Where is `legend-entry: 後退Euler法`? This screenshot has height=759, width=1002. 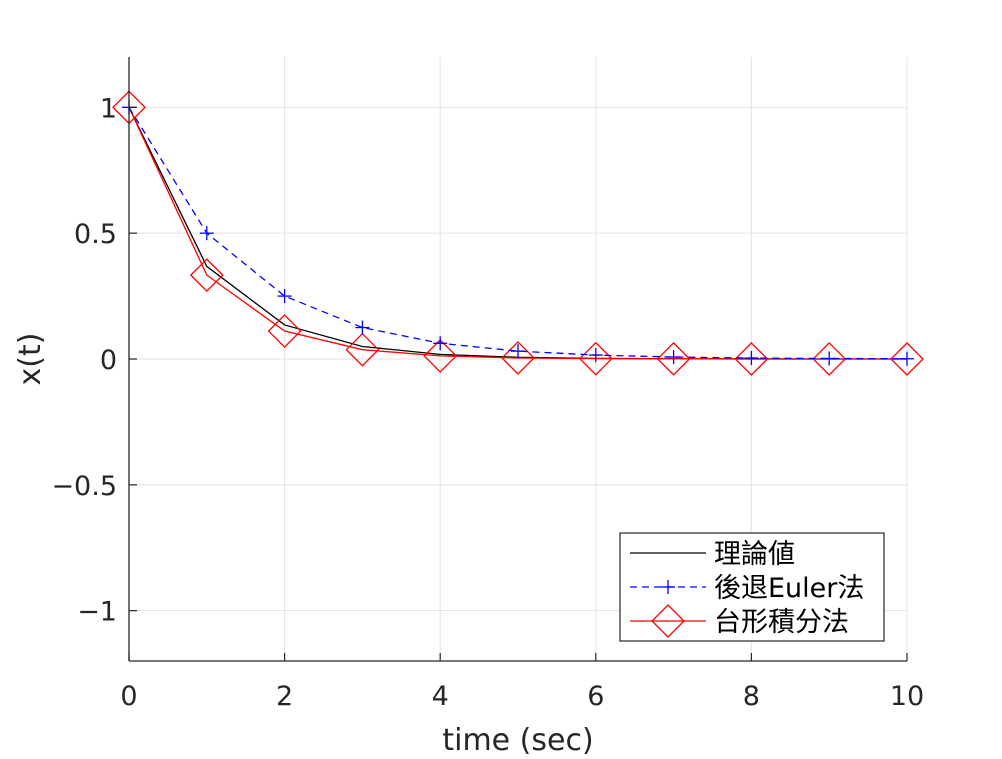 legend-entry: 後退Euler法 is located at coordinates (747, 588).